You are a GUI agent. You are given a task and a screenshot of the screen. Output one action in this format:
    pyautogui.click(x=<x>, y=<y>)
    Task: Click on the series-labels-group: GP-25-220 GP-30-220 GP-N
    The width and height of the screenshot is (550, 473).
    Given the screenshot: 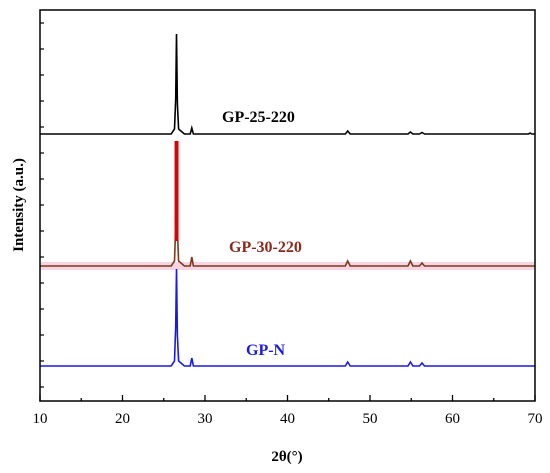 What is the action you would take?
    pyautogui.click(x=262, y=234)
    